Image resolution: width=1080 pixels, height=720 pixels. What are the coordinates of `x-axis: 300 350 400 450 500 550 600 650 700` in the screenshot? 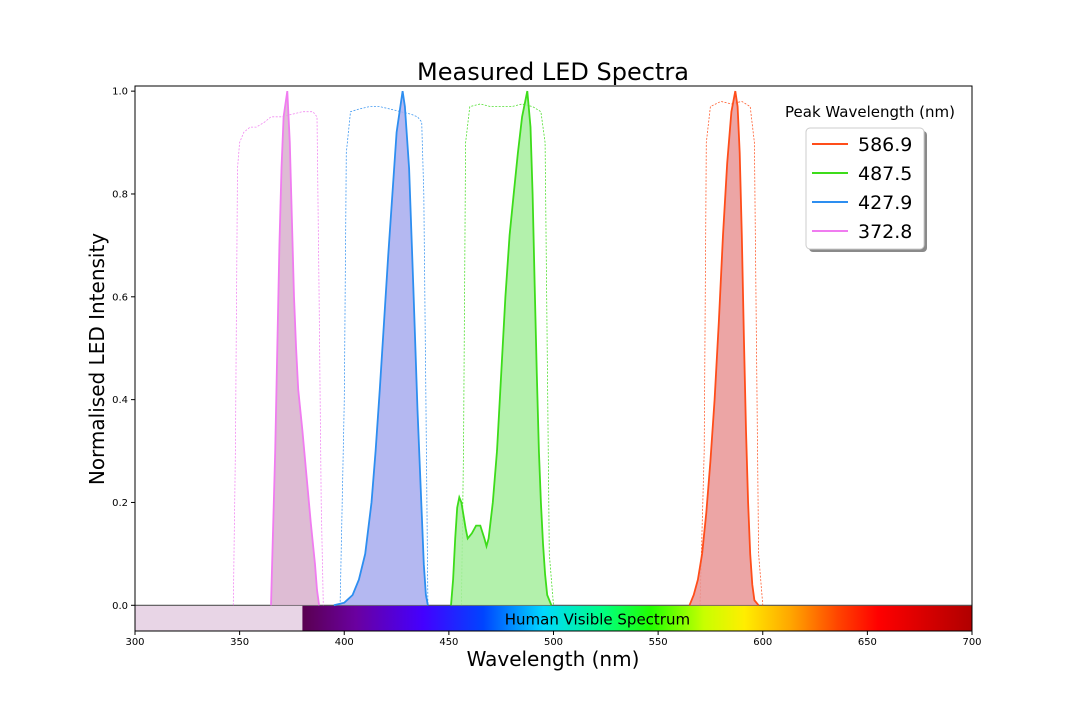 It's located at (553, 639).